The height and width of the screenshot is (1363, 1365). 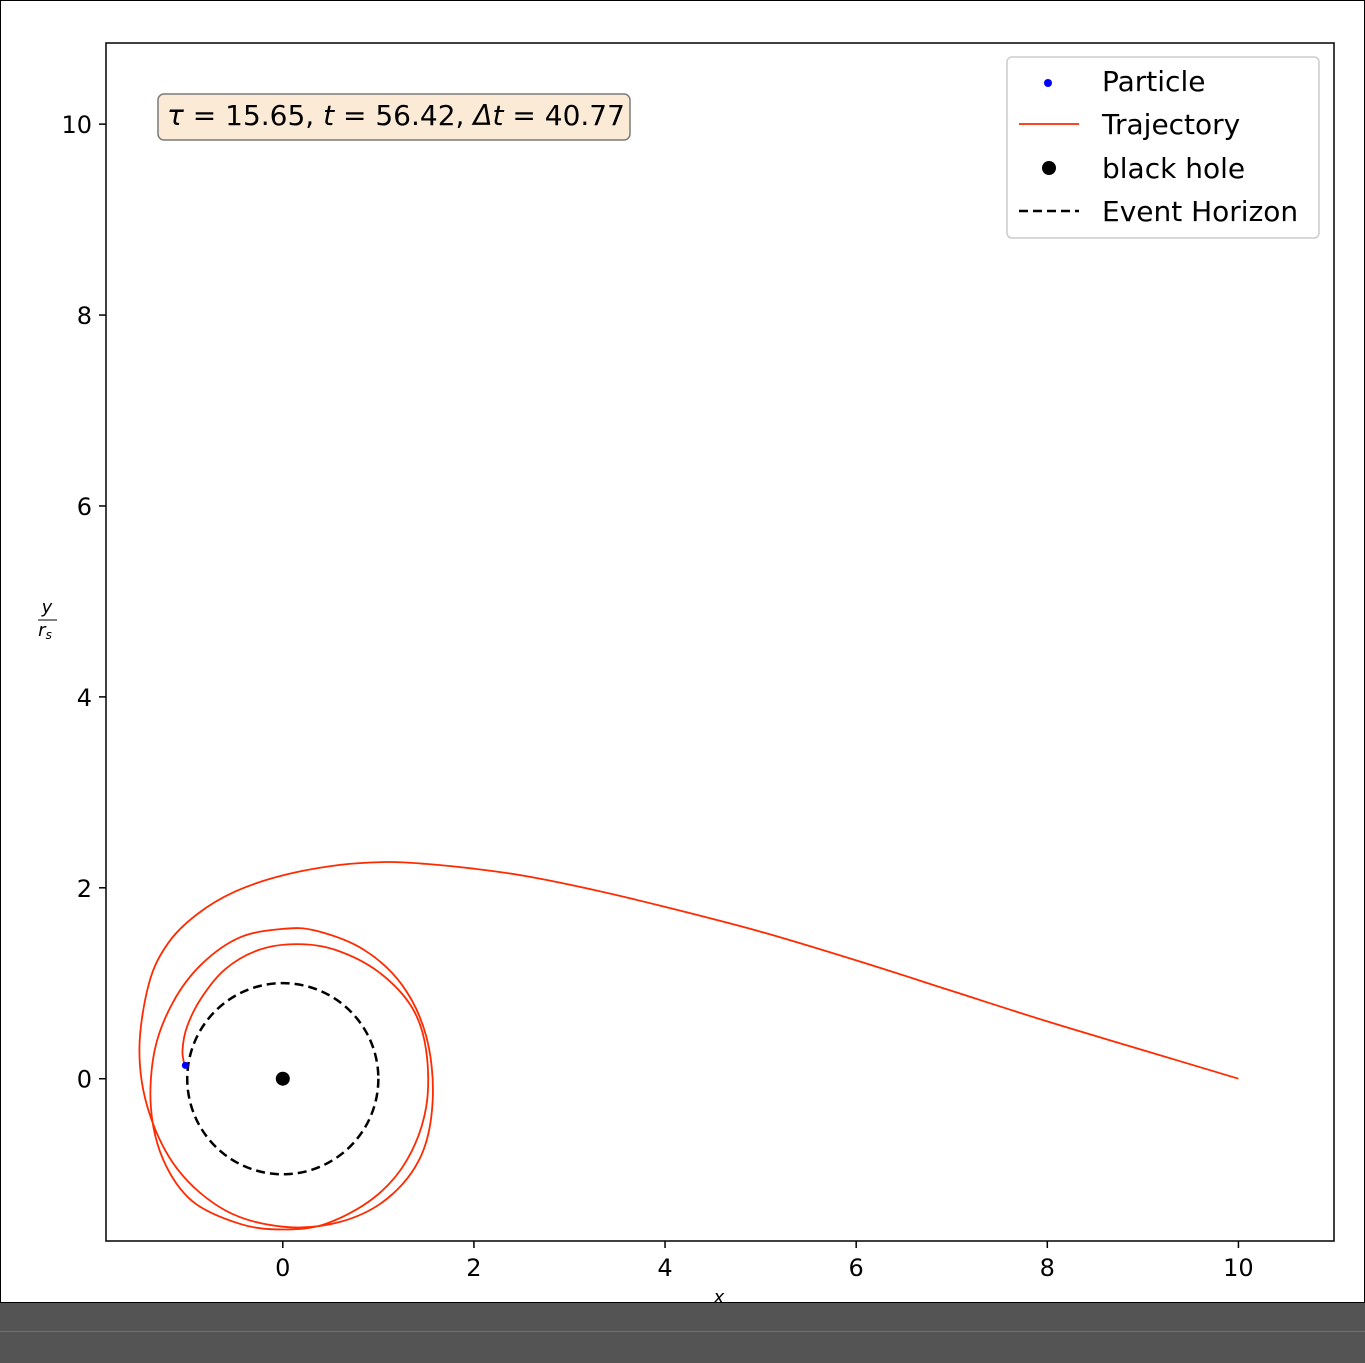 What do you see at coordinates (856, 1268) in the screenshot?
I see `x-tick-label: 6` at bounding box center [856, 1268].